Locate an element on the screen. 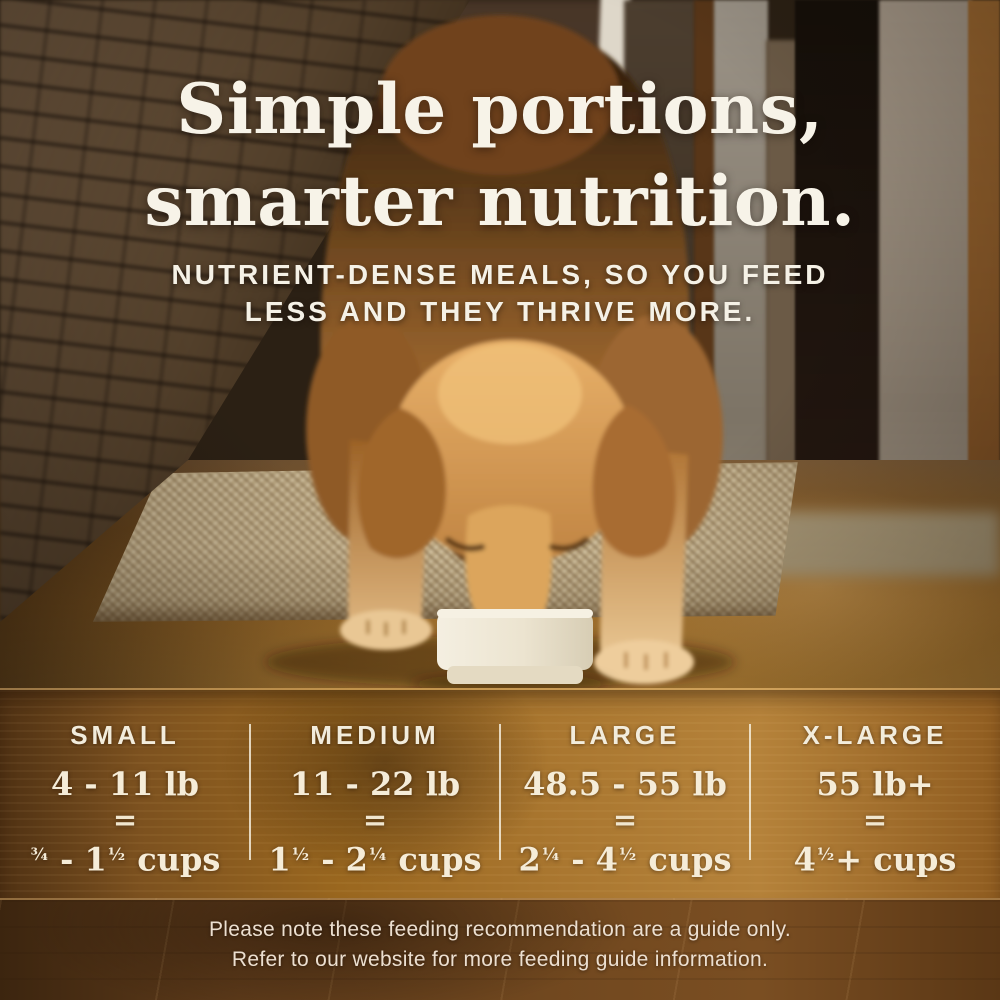  feeding-guide-column-small: SMALL 4 - 11 lb = ¾ - 1½ cups is located at coordinates (125, 794).